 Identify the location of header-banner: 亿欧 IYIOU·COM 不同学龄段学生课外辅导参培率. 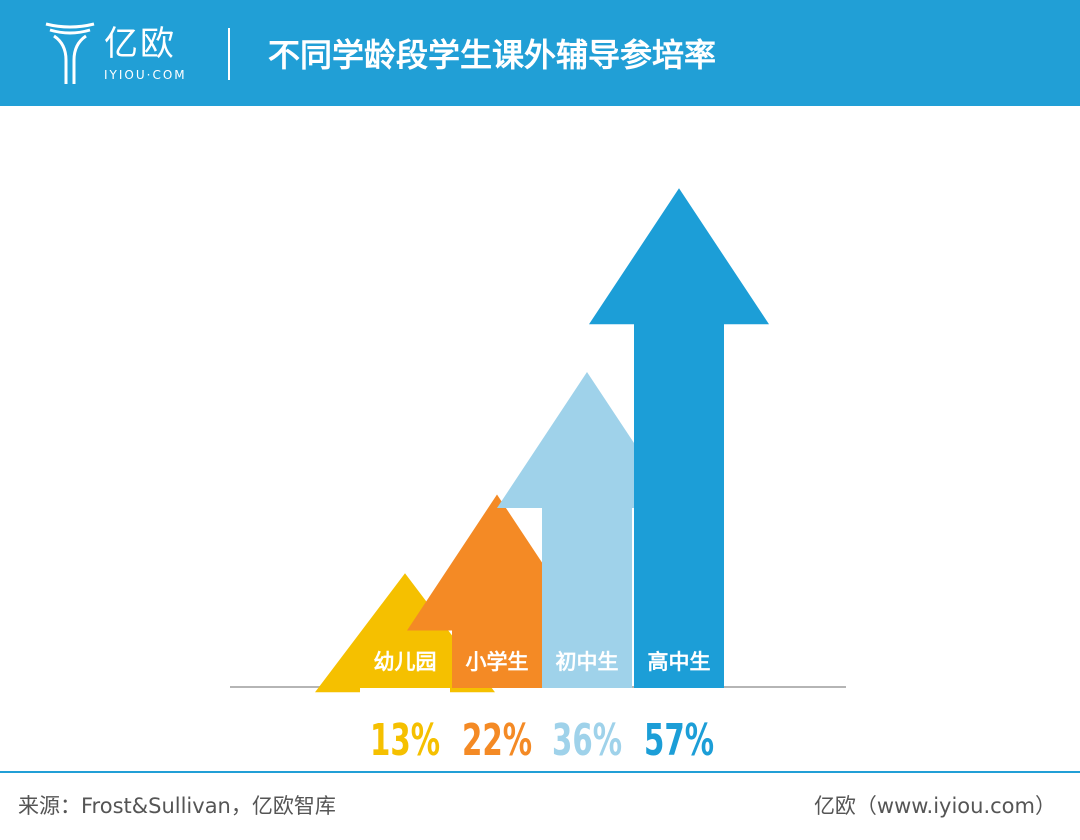
(540, 53).